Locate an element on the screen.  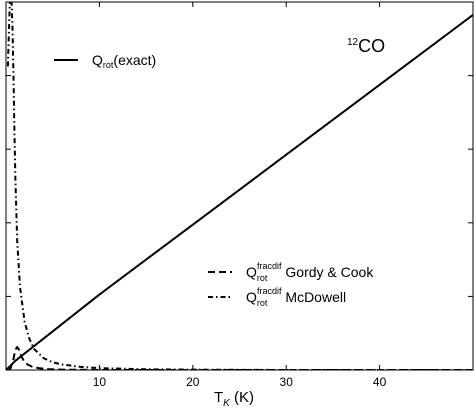
x-tick-label-3: 40 is located at coordinates (380, 382).